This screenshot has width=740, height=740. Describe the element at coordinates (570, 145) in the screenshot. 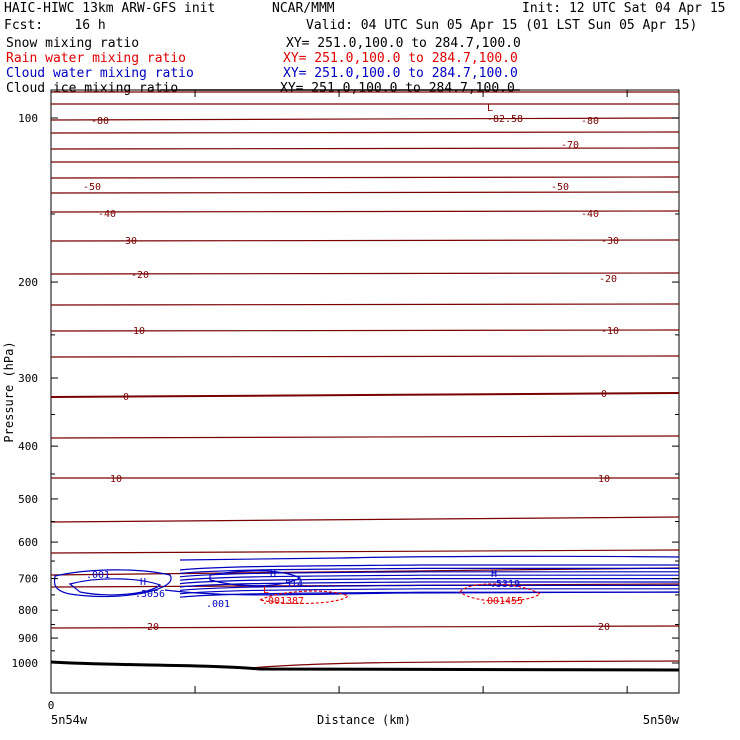

I see `temperature-contour-label: -70` at that location.